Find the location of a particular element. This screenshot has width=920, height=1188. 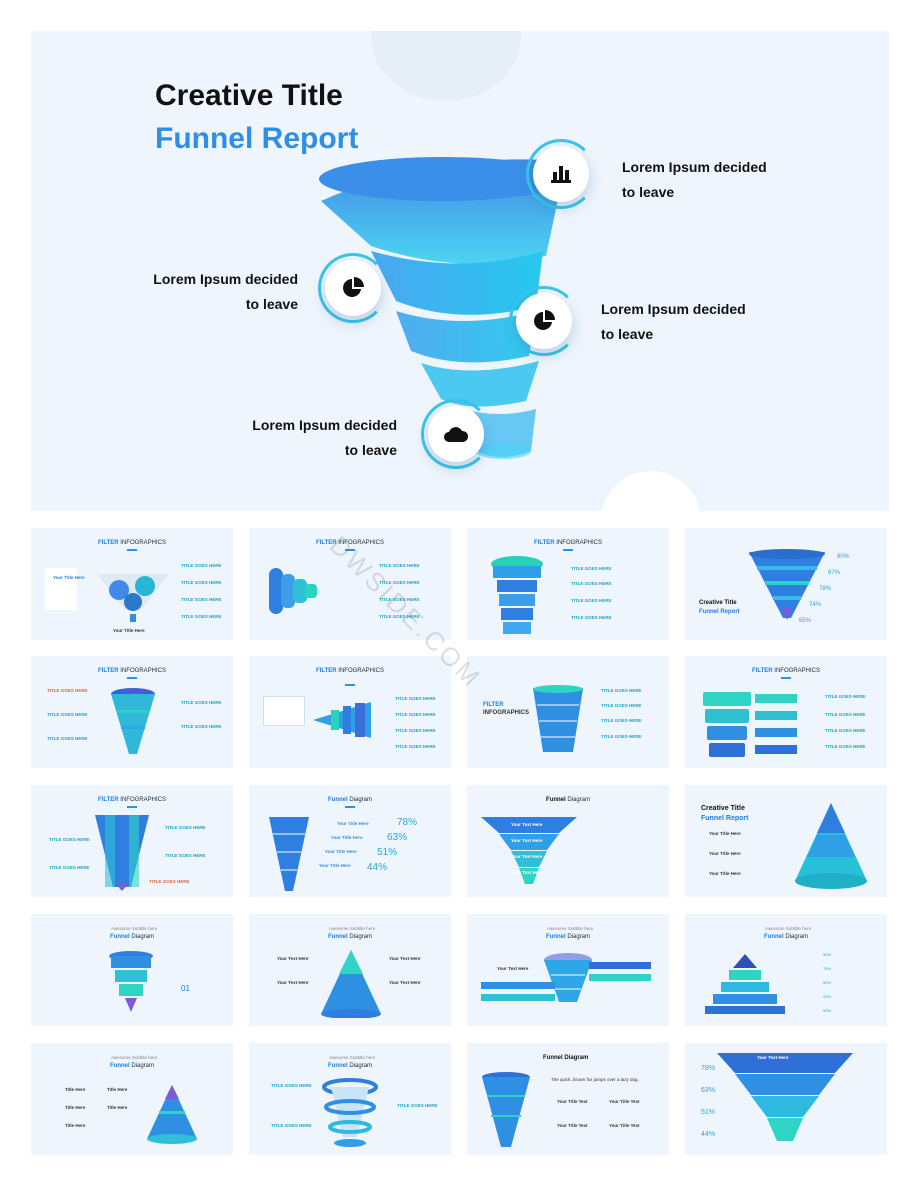

hero-label-4: Lorem Ipsum decided to leave is located at coordinates (324, 437).